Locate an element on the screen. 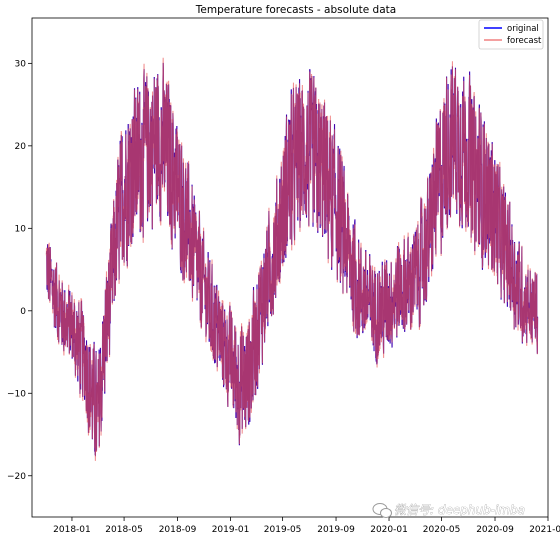  legend-label-original: original is located at coordinates (523, 29).